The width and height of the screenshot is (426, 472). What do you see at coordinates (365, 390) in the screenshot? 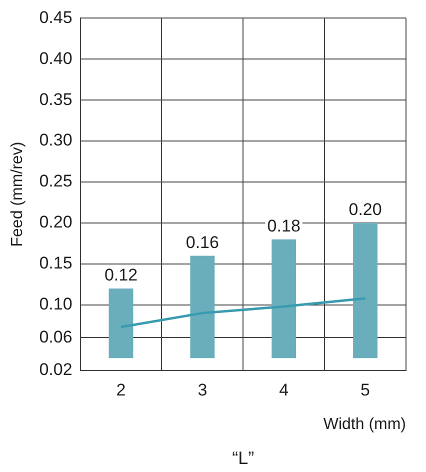
I see `x-tick-label: 5` at bounding box center [365, 390].